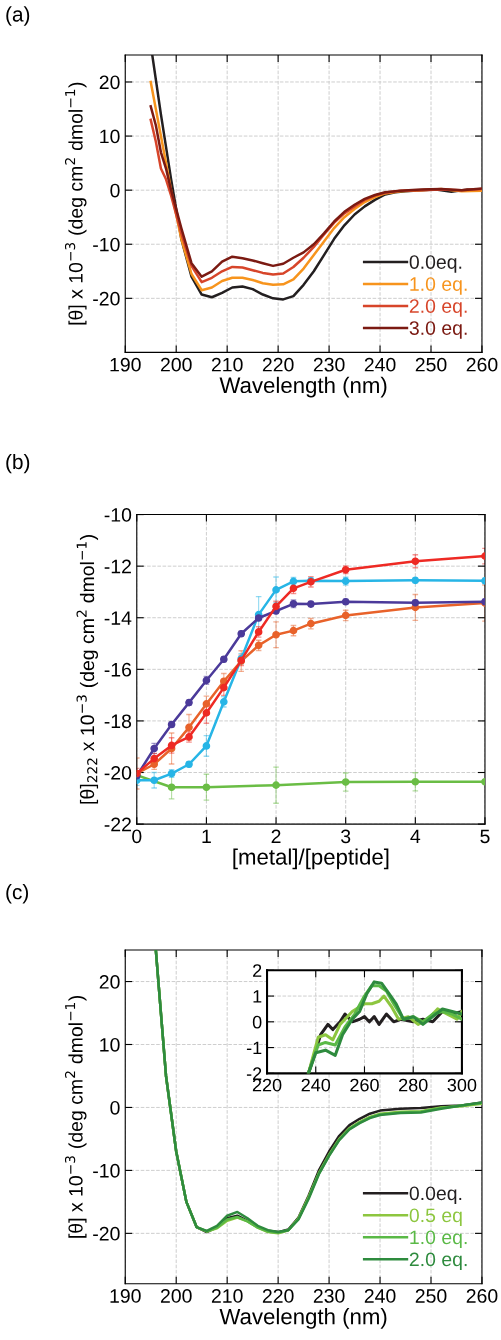 This screenshot has width=501, height=1340. What do you see at coordinates (17, 894) in the screenshot?
I see `chart-title: (c)` at bounding box center [17, 894].